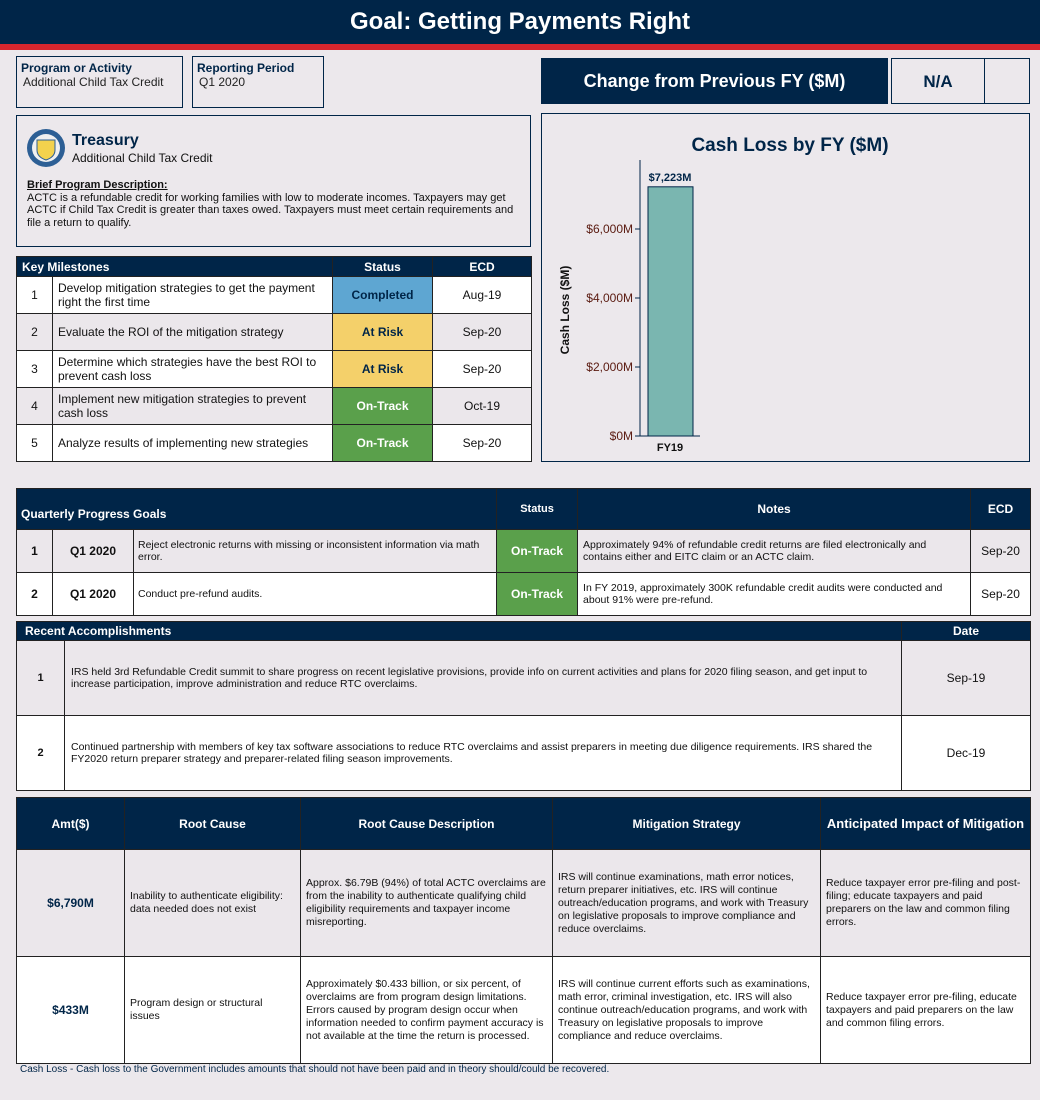  I want to click on accomplishment-date: Sep-19, so click(966, 678).